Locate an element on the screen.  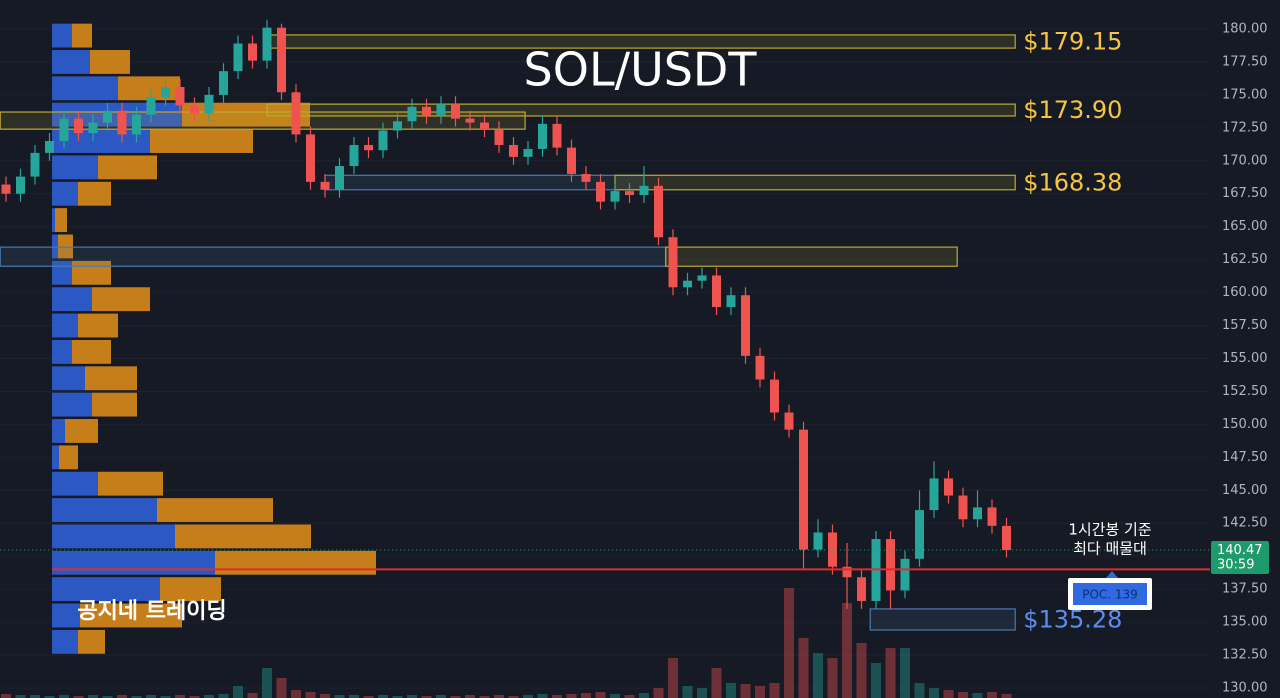
y-tick-label: 175.00 is located at coordinates (1245, 94).